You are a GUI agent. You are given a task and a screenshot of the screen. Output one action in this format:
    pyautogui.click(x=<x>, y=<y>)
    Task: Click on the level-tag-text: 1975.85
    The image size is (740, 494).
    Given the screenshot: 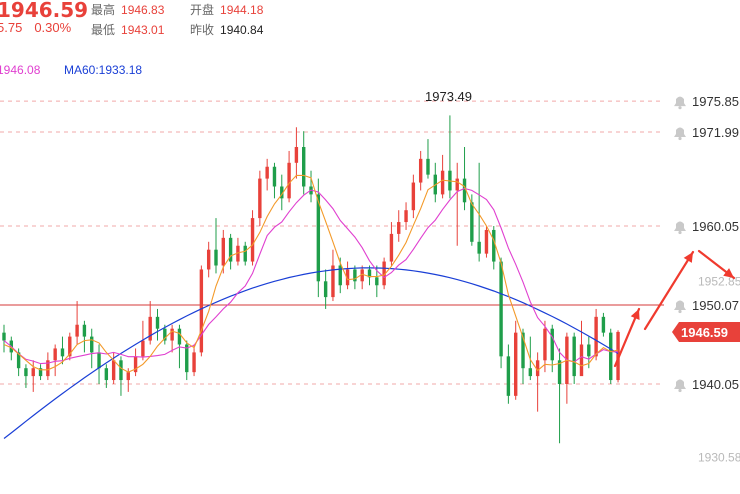 What is the action you would take?
    pyautogui.click(x=715, y=101)
    